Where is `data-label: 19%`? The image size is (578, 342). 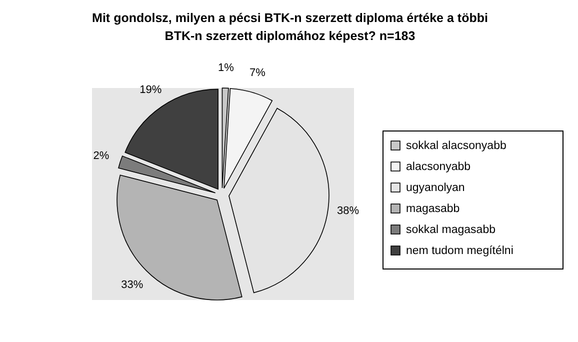
data-label: 19% is located at coordinates (151, 90).